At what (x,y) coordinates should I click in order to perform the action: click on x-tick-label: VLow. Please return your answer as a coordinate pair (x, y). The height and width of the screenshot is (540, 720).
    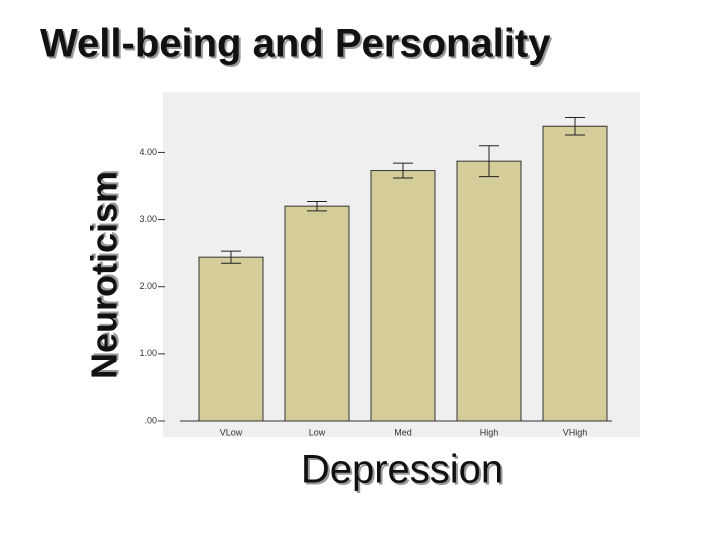
    Looking at the image, I should click on (231, 432).